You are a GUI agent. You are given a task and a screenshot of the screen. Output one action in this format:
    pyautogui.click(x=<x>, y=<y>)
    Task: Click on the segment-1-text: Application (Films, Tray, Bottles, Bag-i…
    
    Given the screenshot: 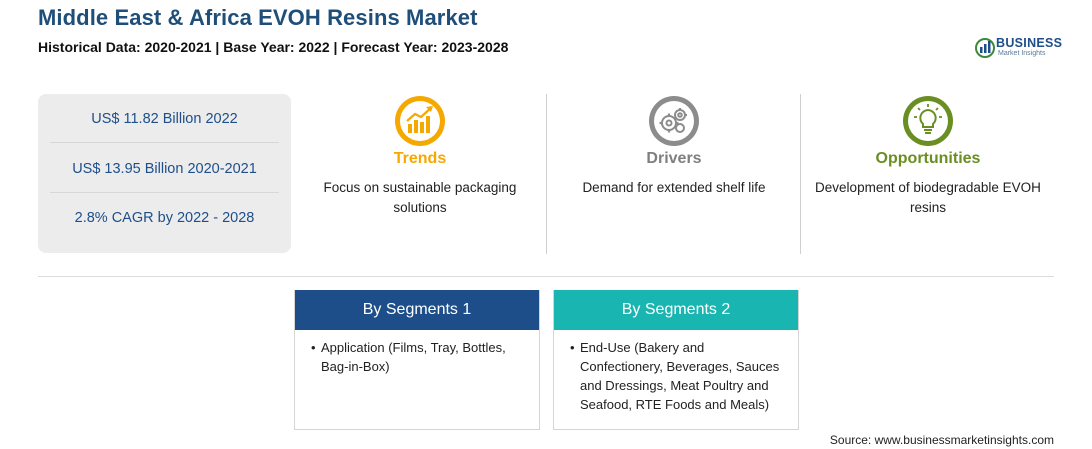 What is the action you would take?
    pyautogui.click(x=413, y=357)
    